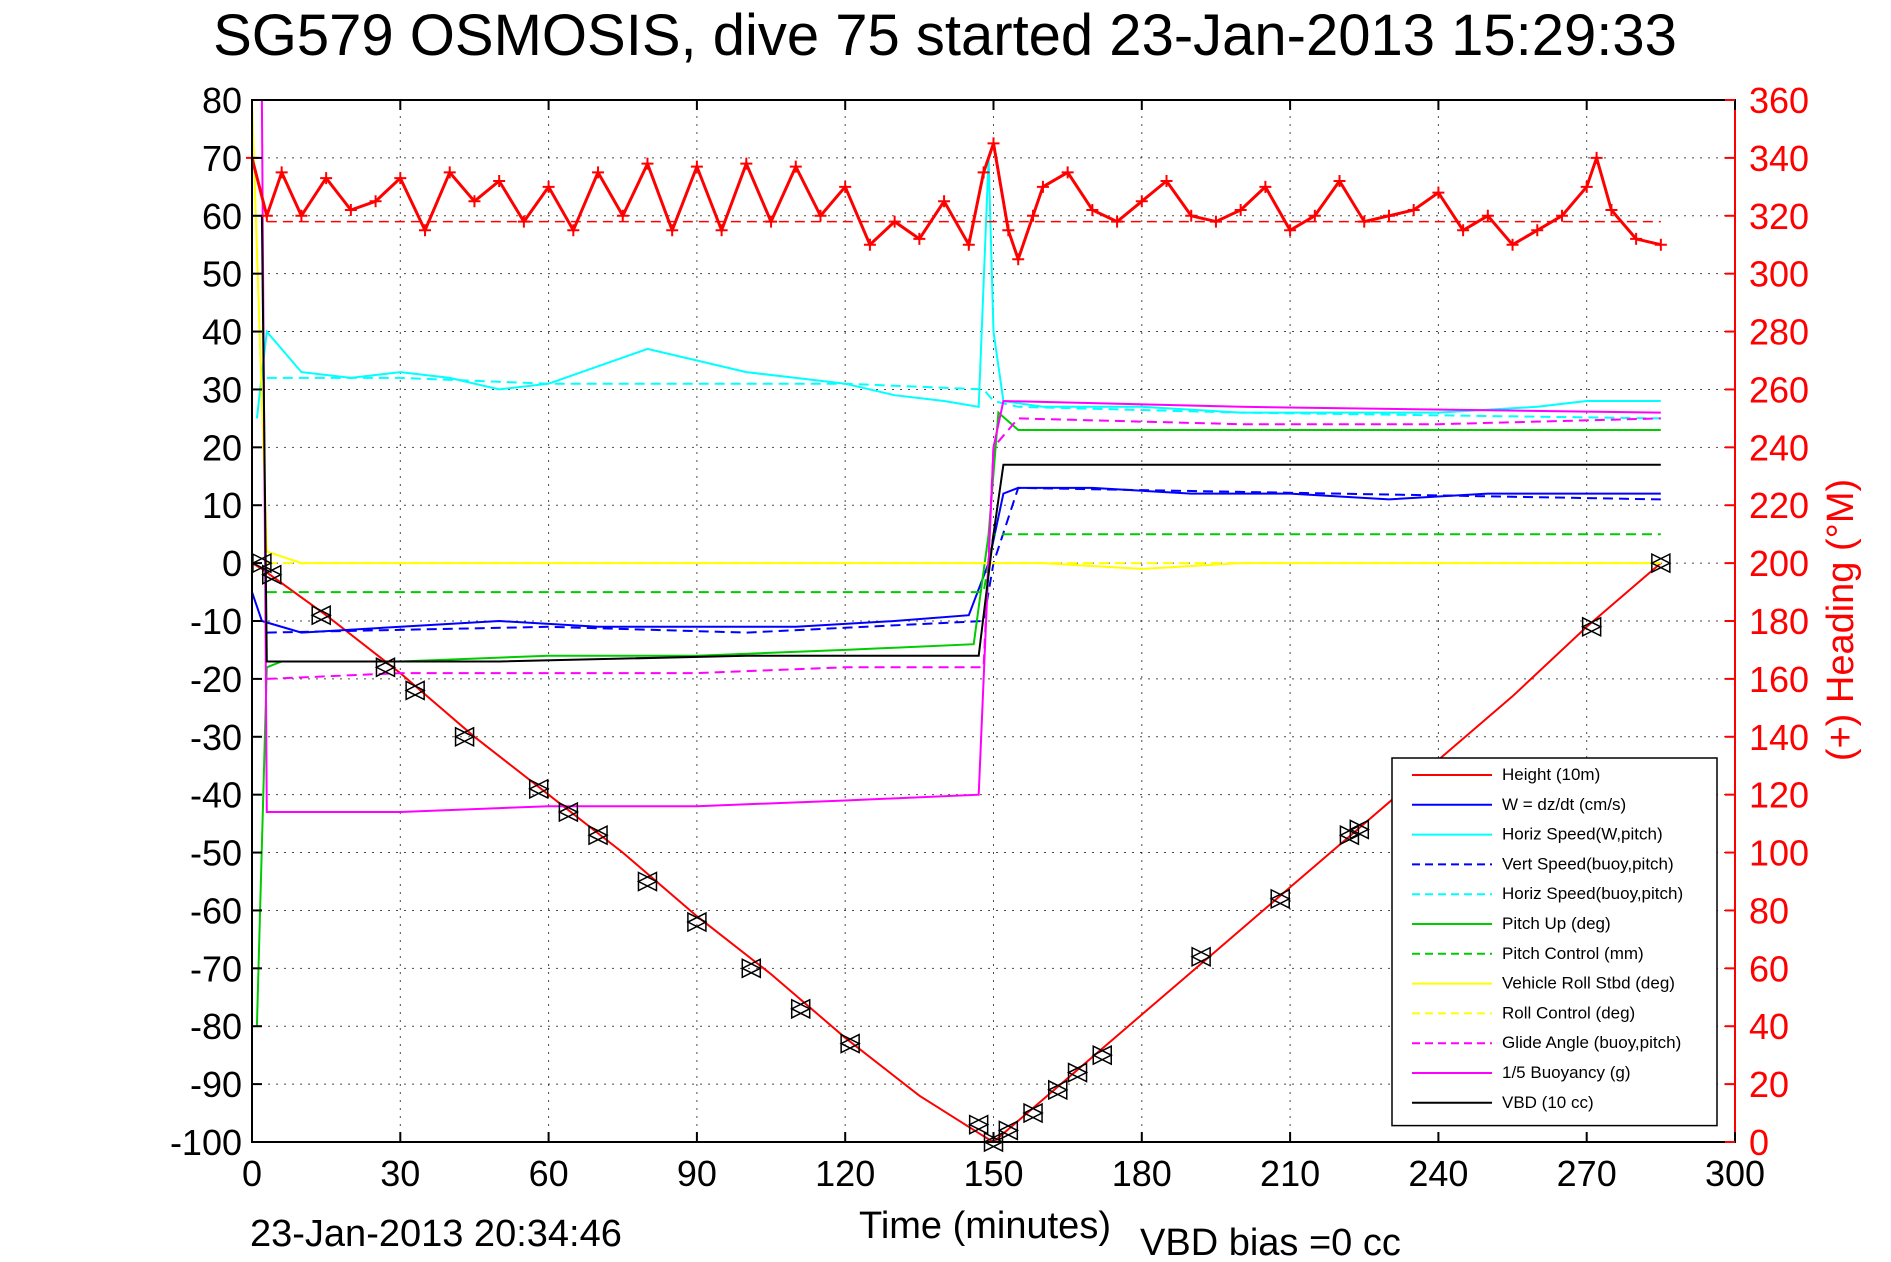 The image size is (1891, 1262). What do you see at coordinates (1769, 1026) in the screenshot?
I see `right-tick-label: 40` at bounding box center [1769, 1026].